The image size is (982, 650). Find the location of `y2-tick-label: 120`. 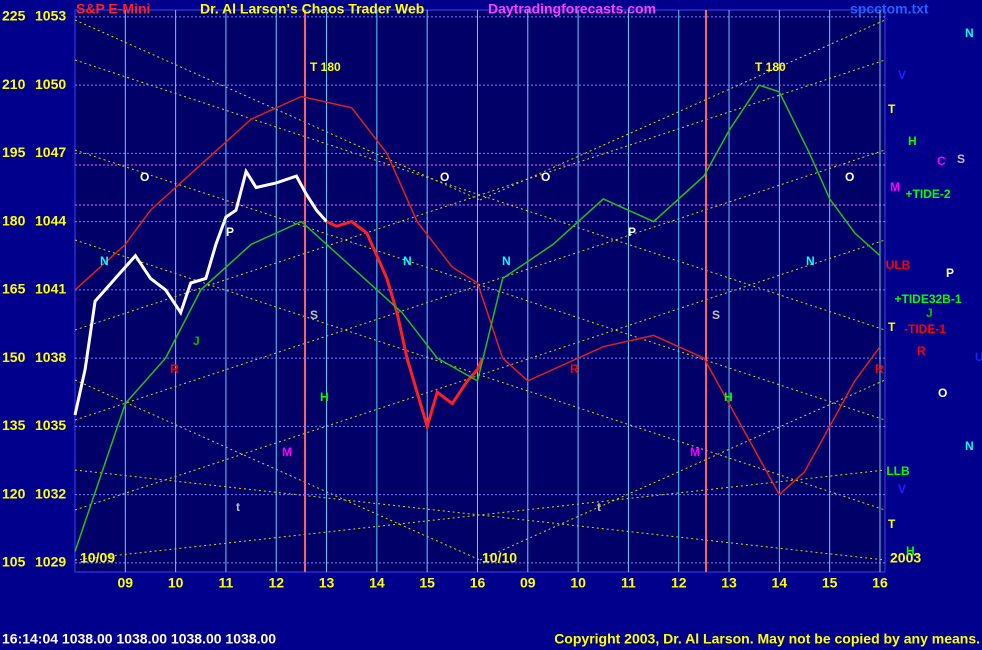

y2-tick-label: 120 is located at coordinates (14, 493).